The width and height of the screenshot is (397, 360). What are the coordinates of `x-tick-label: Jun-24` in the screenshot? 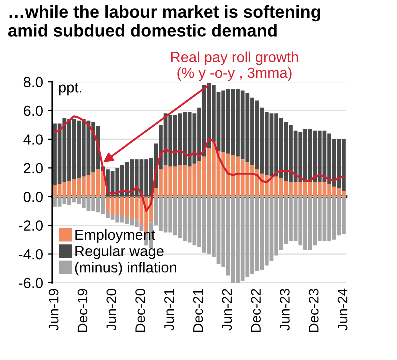 It's located at (343, 309).